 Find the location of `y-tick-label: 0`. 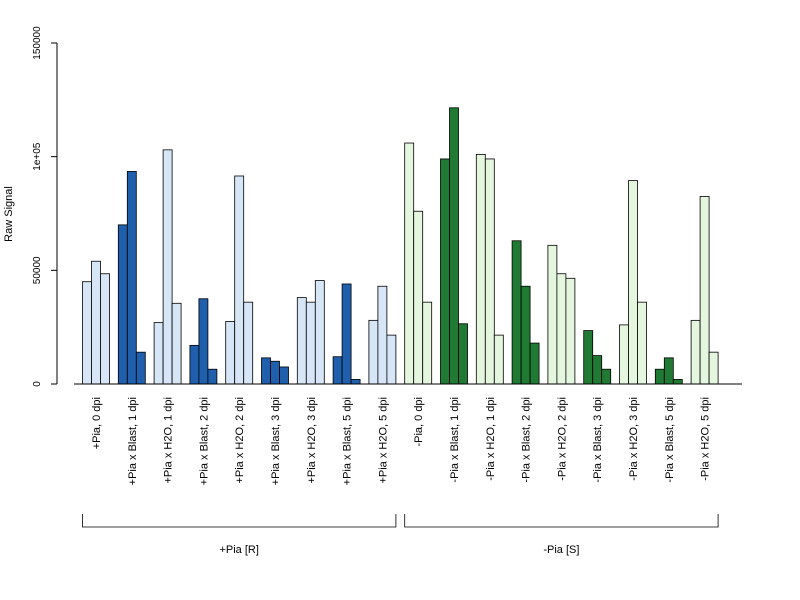

y-tick-label: 0 is located at coordinates (37, 384).